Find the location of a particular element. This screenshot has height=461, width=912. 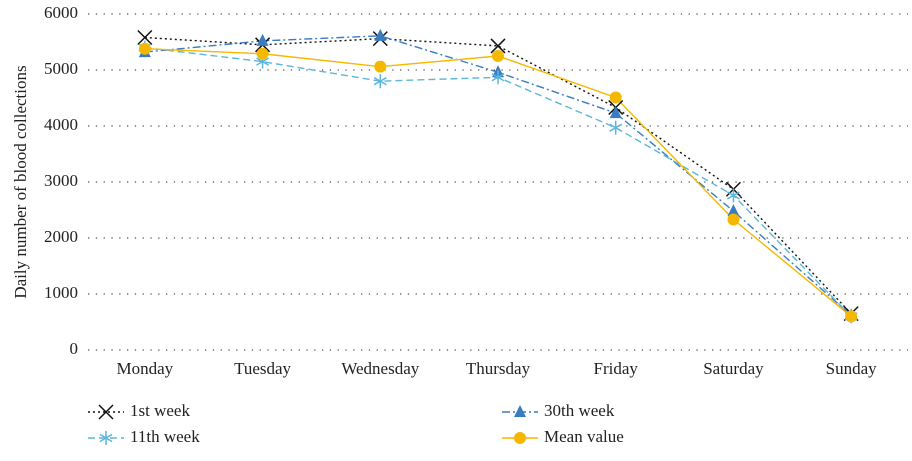

x-tick-label: Wednesday is located at coordinates (380, 368).